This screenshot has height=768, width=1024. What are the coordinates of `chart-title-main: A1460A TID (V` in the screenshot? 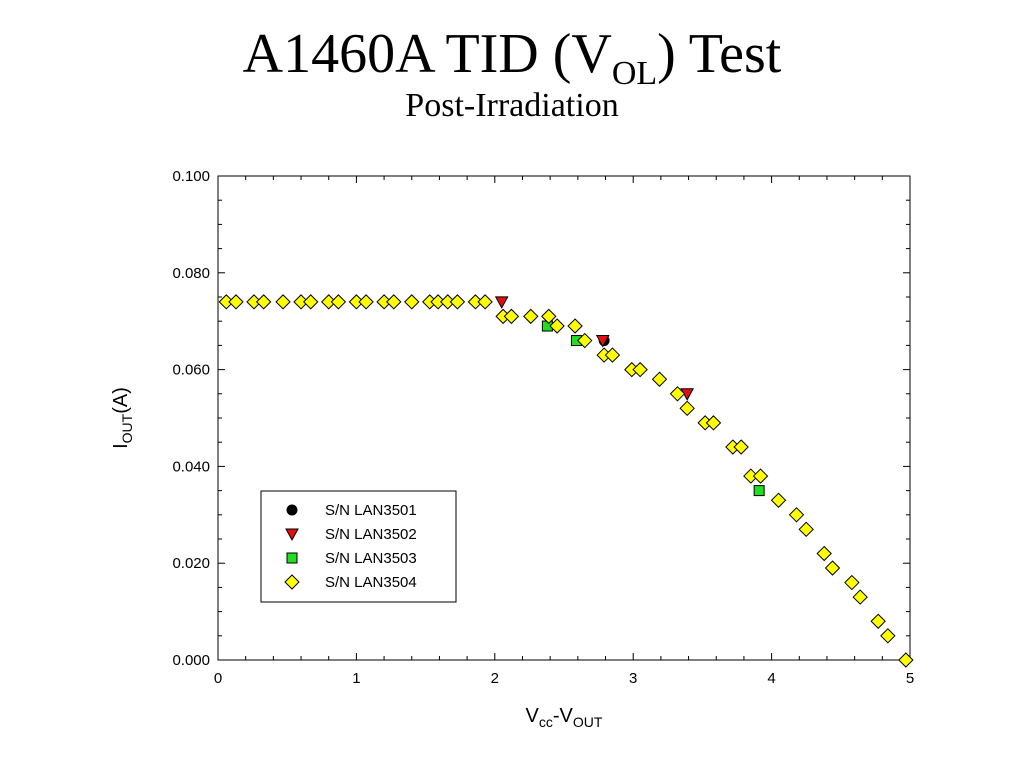 It's located at (427, 54).